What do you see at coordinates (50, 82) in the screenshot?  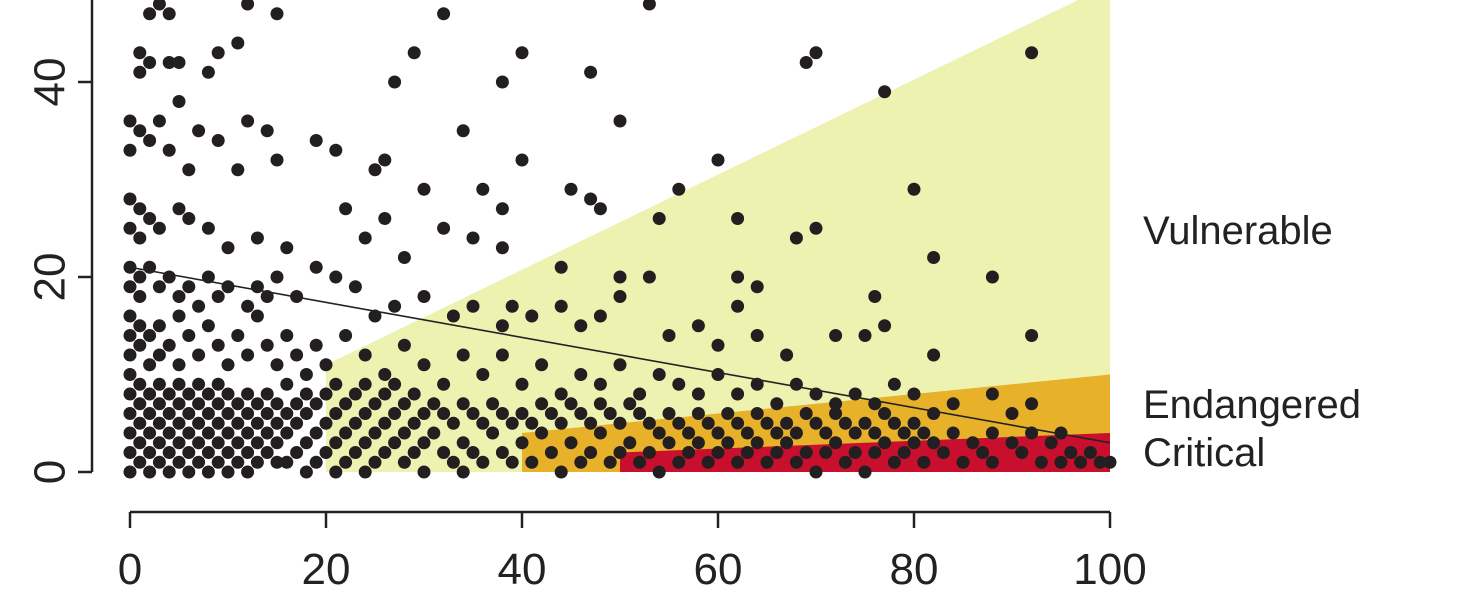 I see `y-tick-label: 40` at bounding box center [50, 82].